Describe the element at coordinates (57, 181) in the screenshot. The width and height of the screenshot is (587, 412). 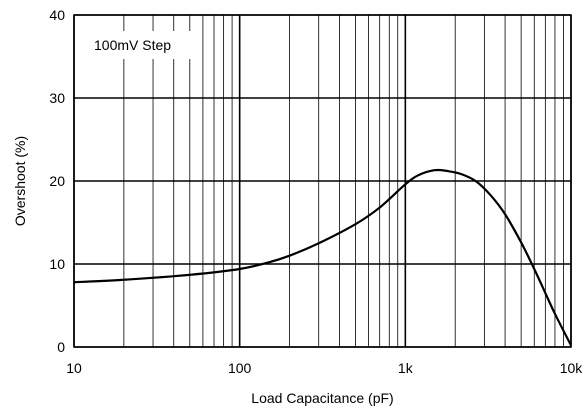
I see `y-tick-label: 20` at that location.